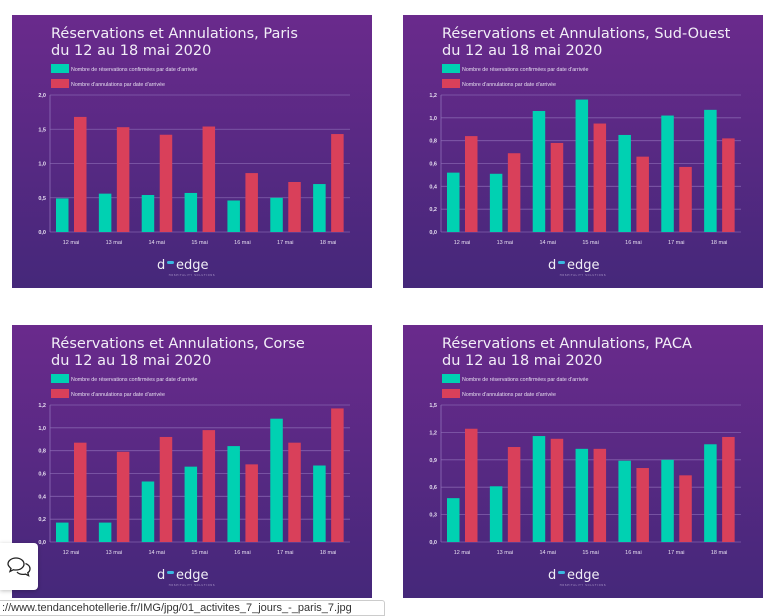 This screenshot has height=616, width=777. What do you see at coordinates (567, 344) in the screenshot?
I see `chart-title: Réservations et Annulations, PACA` at bounding box center [567, 344].